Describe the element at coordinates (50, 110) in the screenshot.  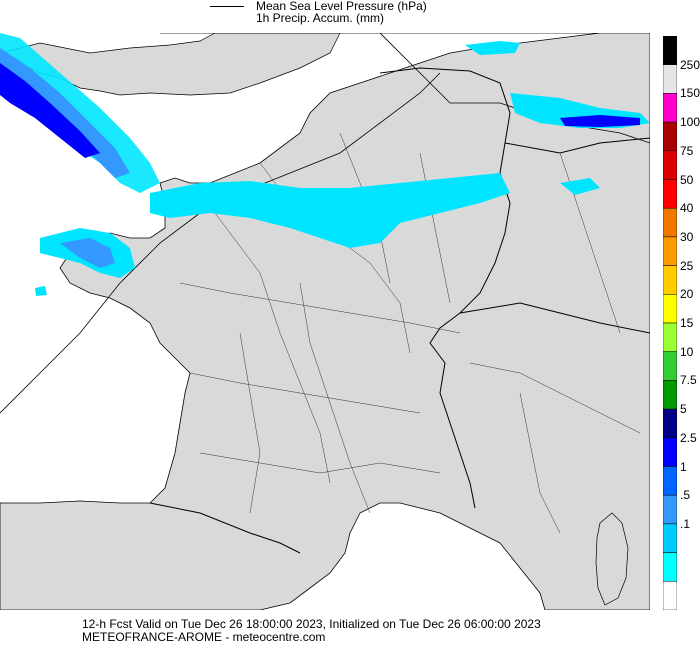
I see `precip-heavy-uk-band` at that location.